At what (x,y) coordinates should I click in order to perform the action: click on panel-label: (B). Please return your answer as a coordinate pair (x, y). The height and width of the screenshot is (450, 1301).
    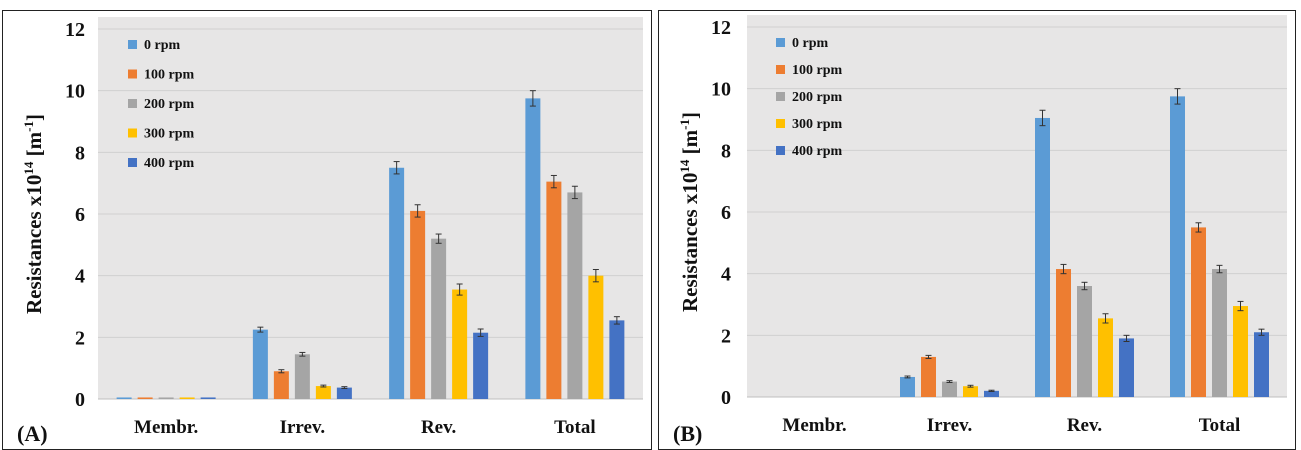
    Looking at the image, I should click on (687, 433).